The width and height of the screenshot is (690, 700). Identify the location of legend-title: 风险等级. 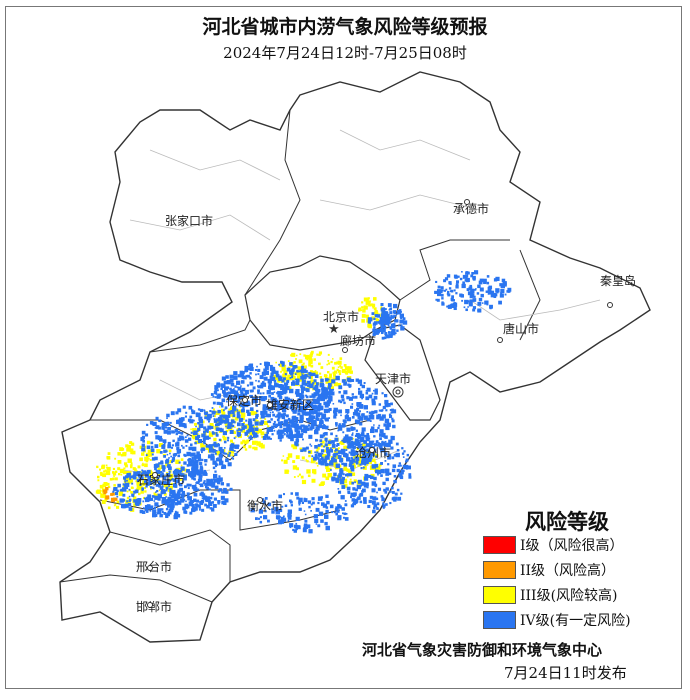
(567, 522).